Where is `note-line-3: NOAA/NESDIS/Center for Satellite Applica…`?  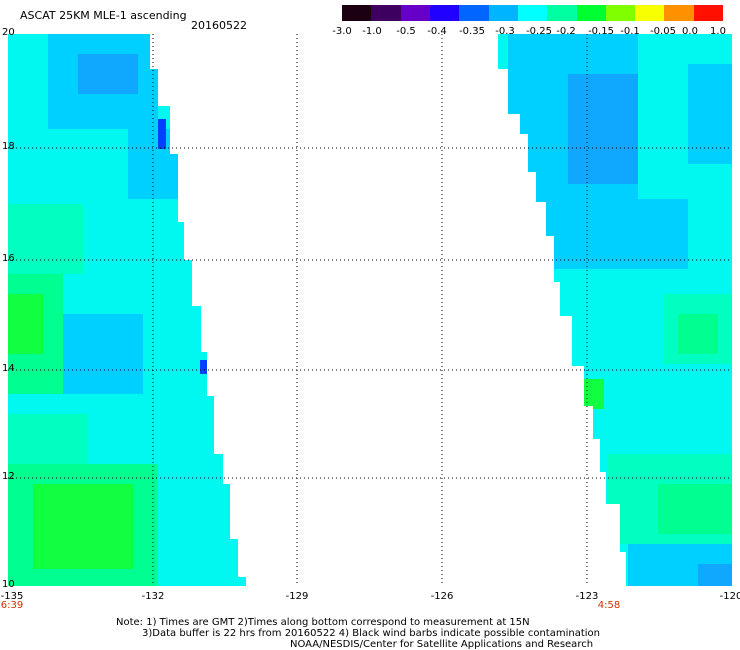 note-line-3: NOAA/NESDIS/Center for Satellite Applica… is located at coordinates (442, 644).